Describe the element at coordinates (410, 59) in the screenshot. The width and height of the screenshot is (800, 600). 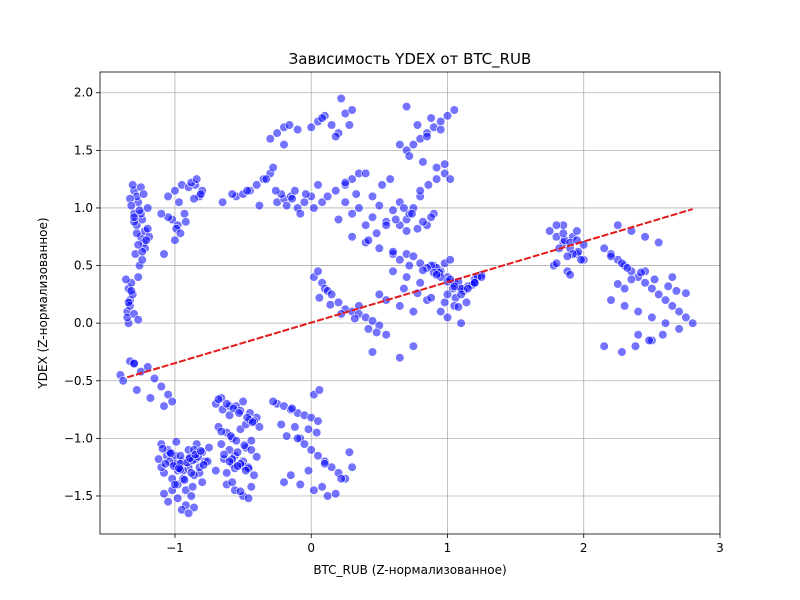
I see `chart-title: Зависимость YDEX от BTC_RUB` at that location.